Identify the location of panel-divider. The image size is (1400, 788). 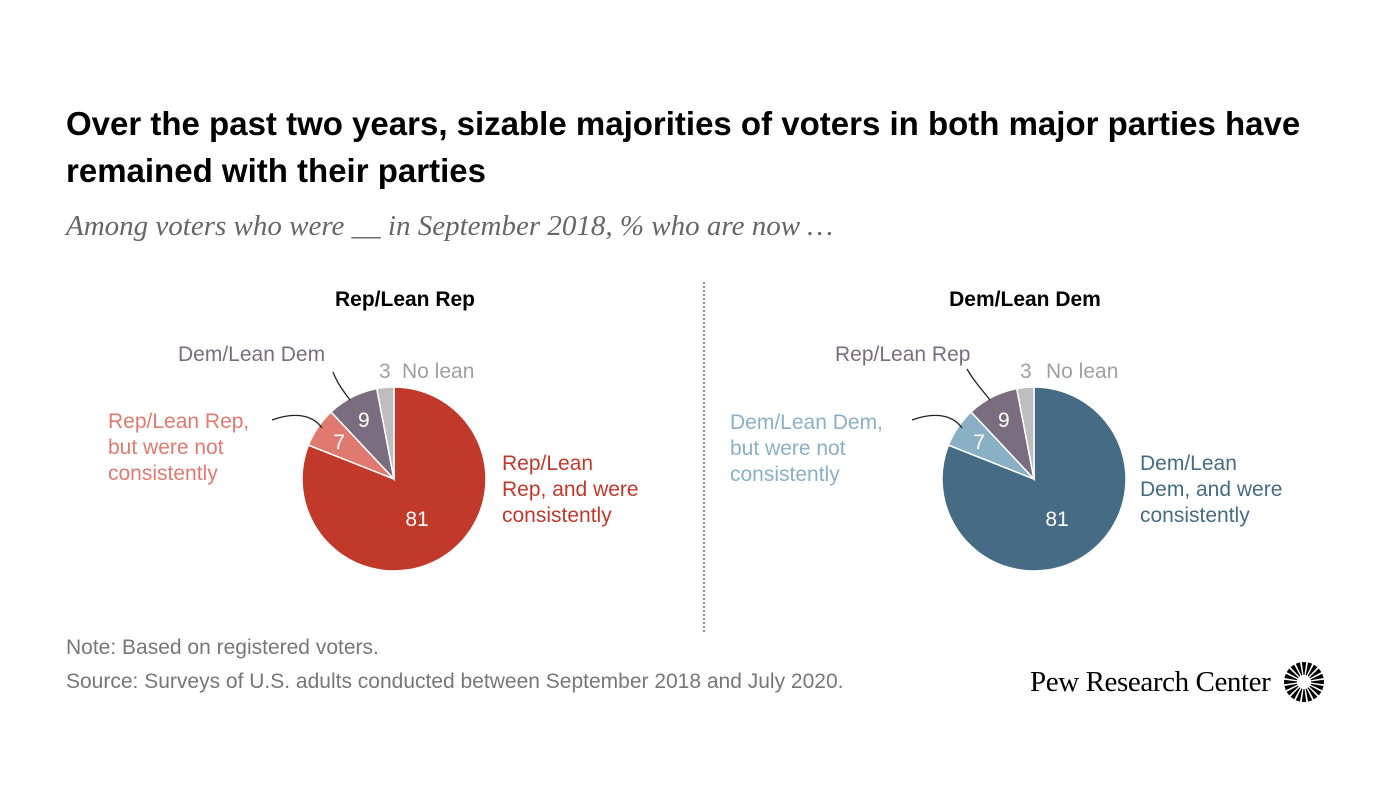
(704, 457).